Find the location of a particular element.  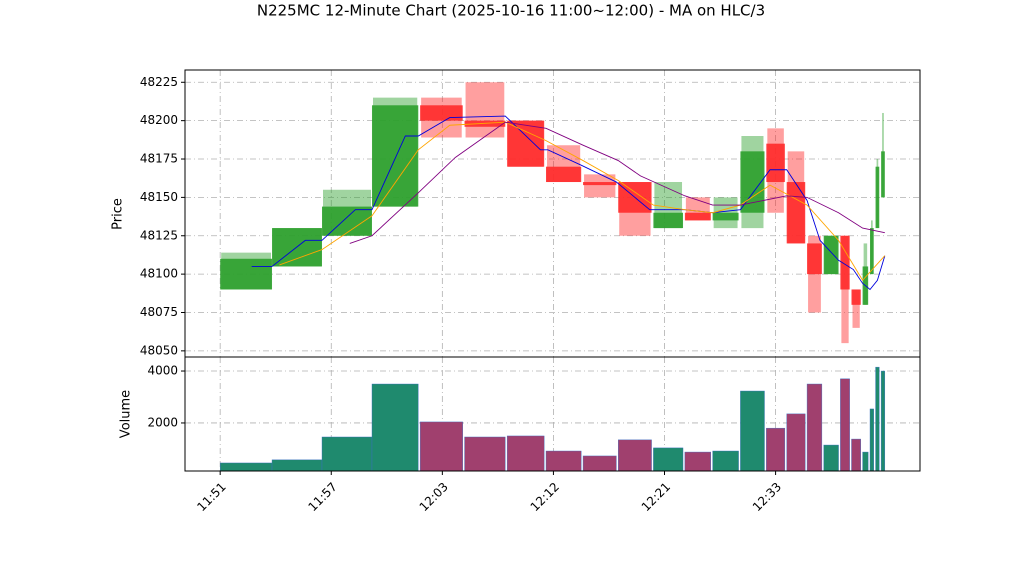

y2-tick-label: 4000 is located at coordinates (162, 371).